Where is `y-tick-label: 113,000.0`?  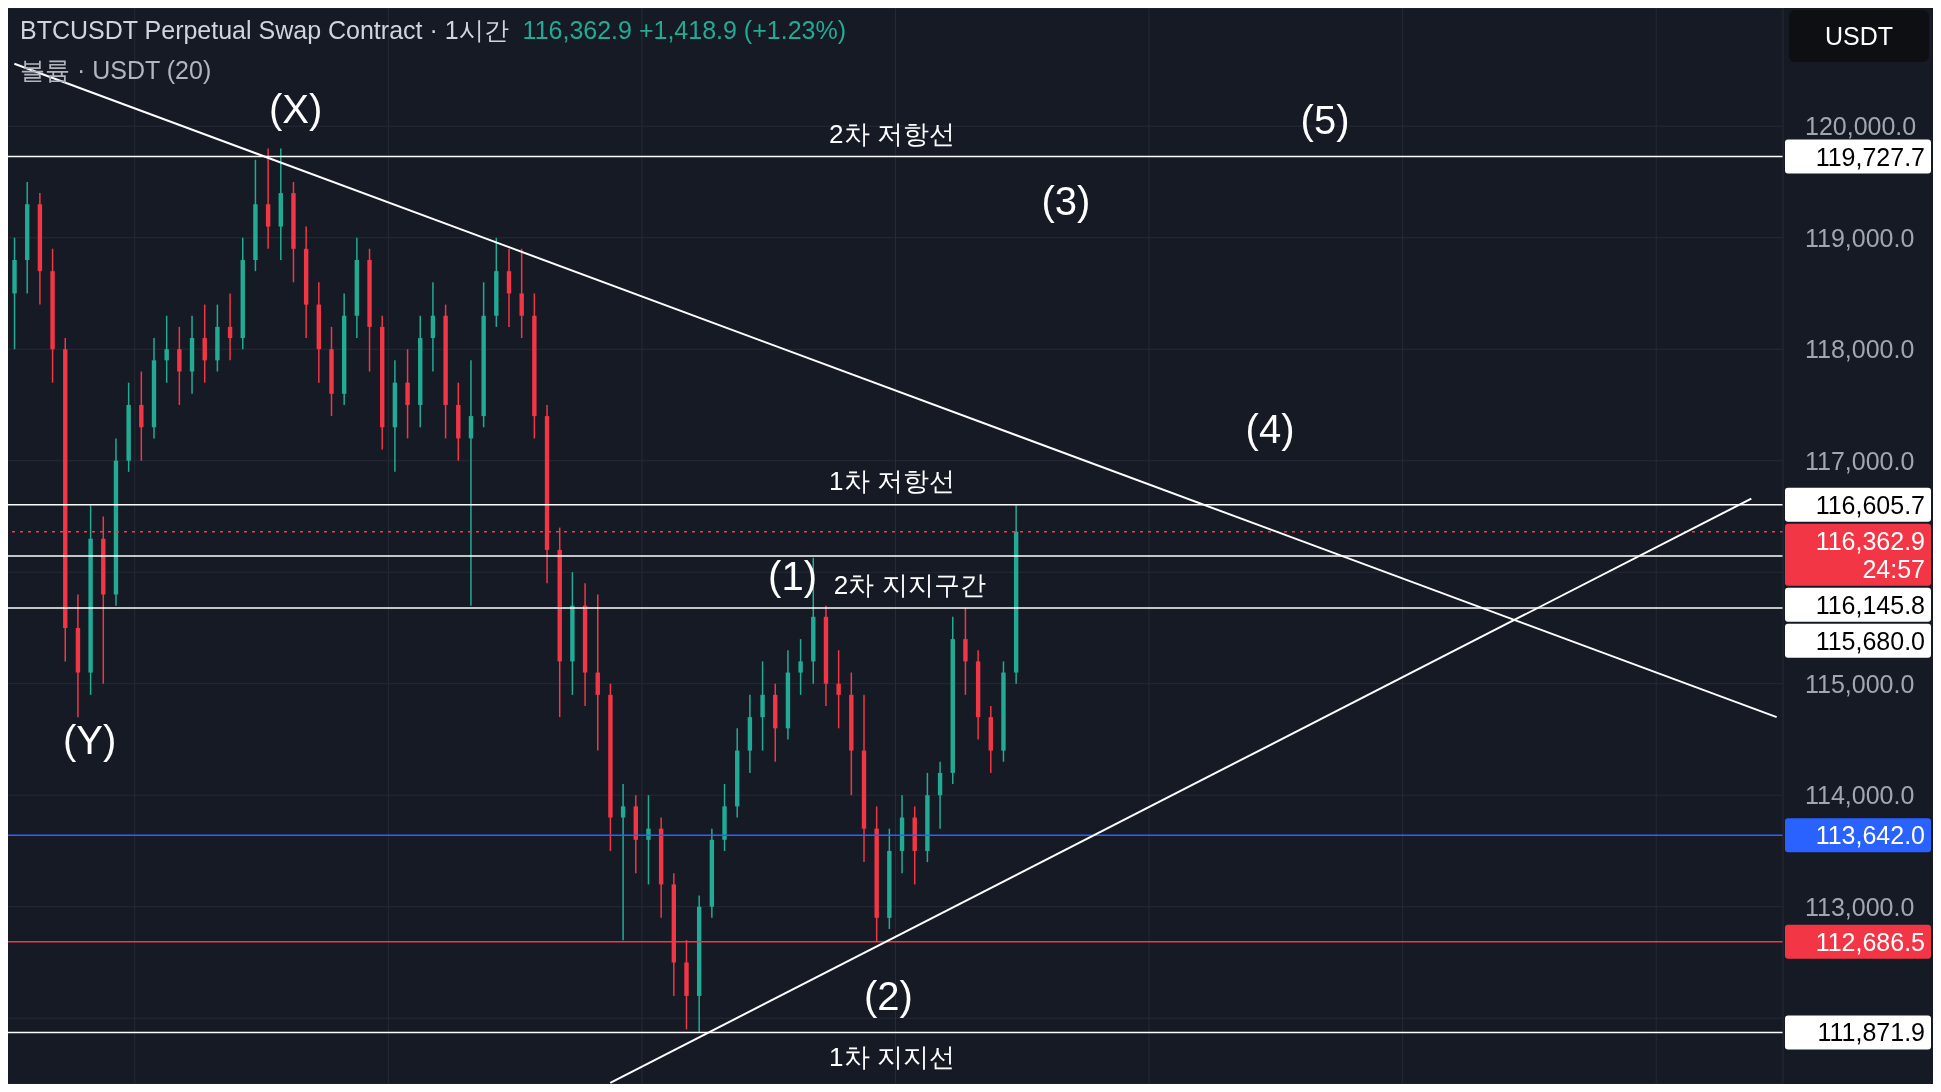
y-tick-label: 113,000.0 is located at coordinates (1860, 906).